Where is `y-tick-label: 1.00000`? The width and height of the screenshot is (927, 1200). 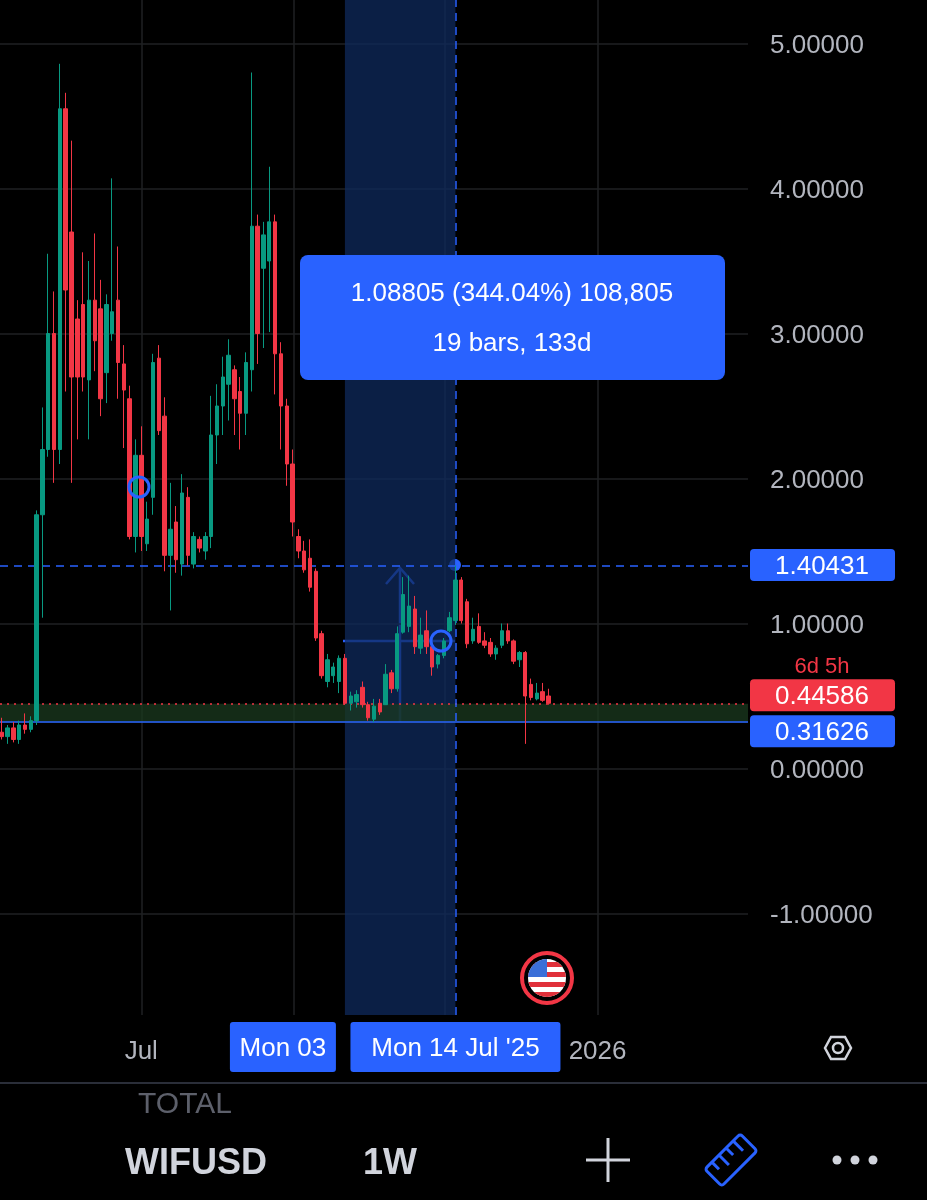 y-tick-label: 1.00000 is located at coordinates (817, 623).